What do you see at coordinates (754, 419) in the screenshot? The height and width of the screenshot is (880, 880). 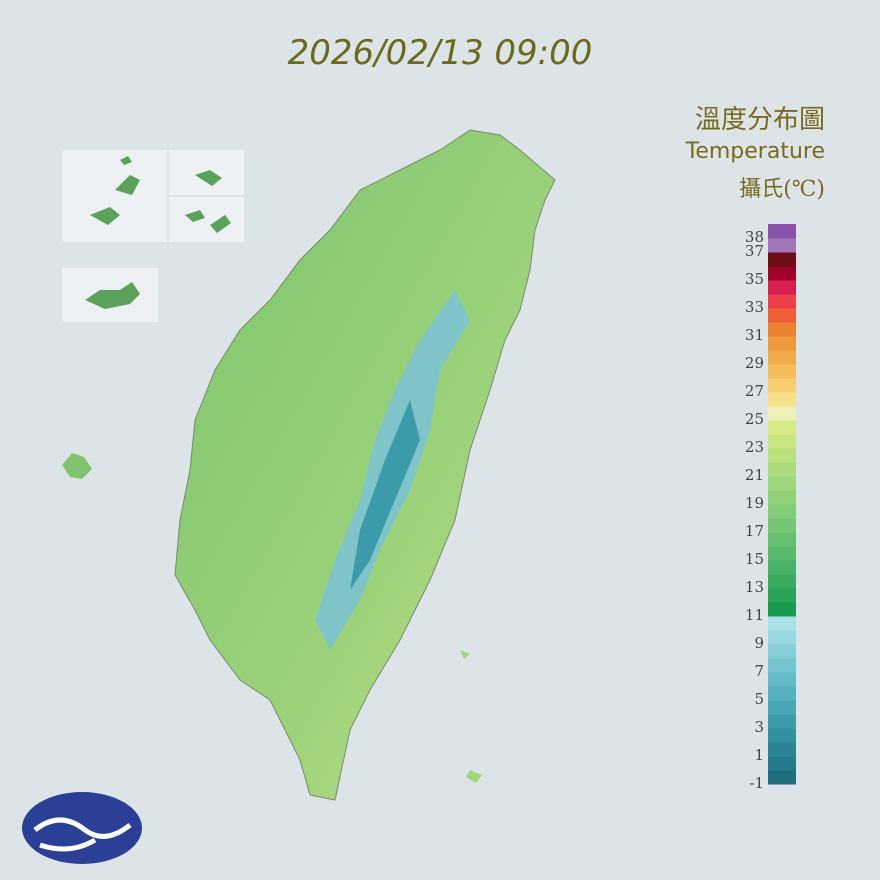 I see `tick-label: 25` at bounding box center [754, 419].